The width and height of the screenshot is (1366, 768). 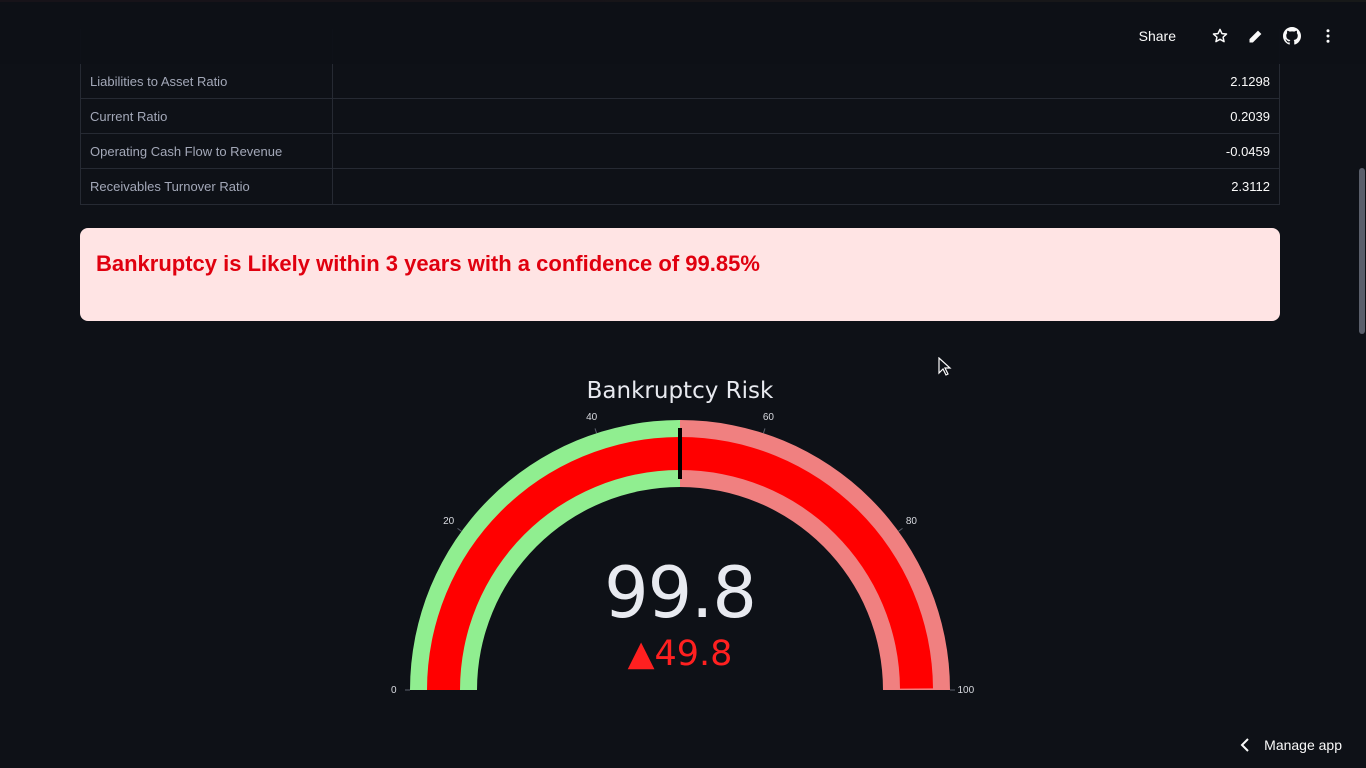 What do you see at coordinates (1247, 151) in the screenshot?
I see `row-value: -0.0459` at bounding box center [1247, 151].